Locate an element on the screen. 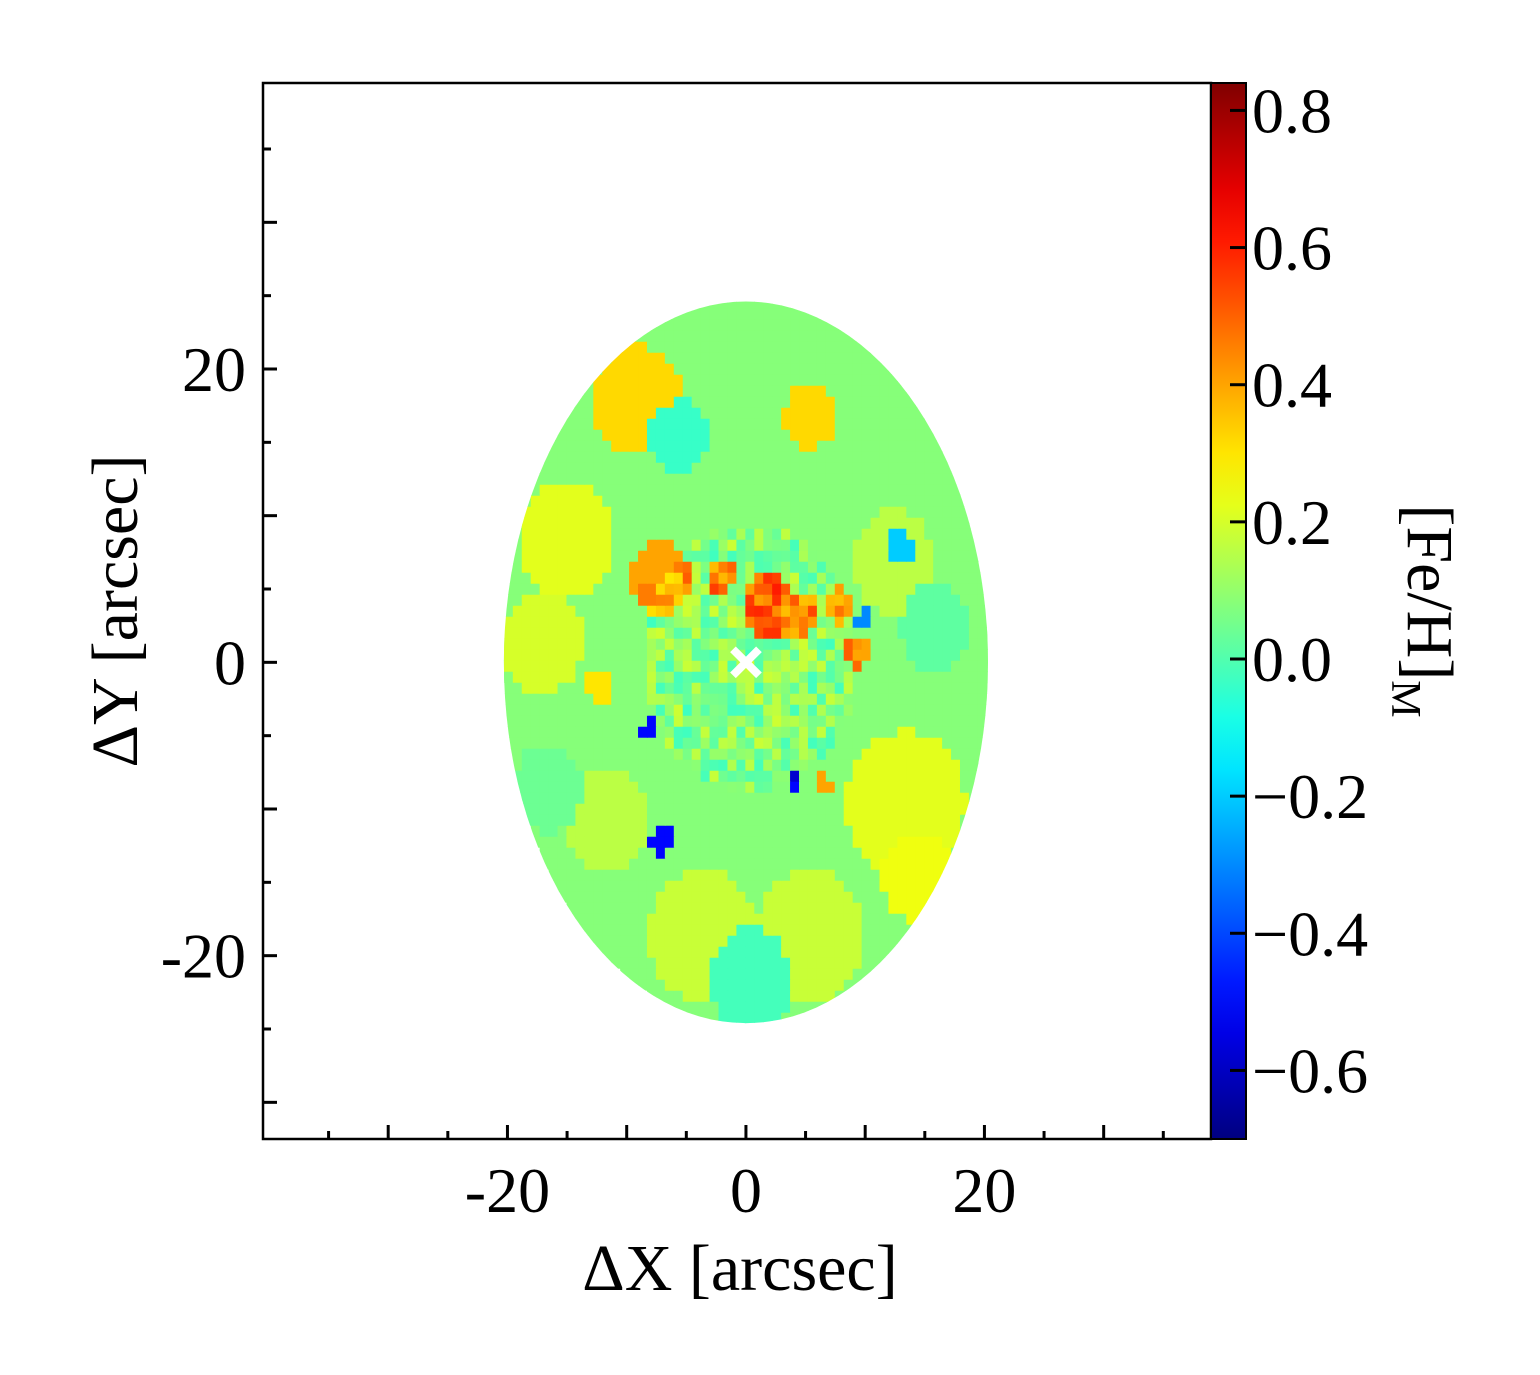 This screenshot has width=1540, height=1375. colorbar is located at coordinates (1228, 611).